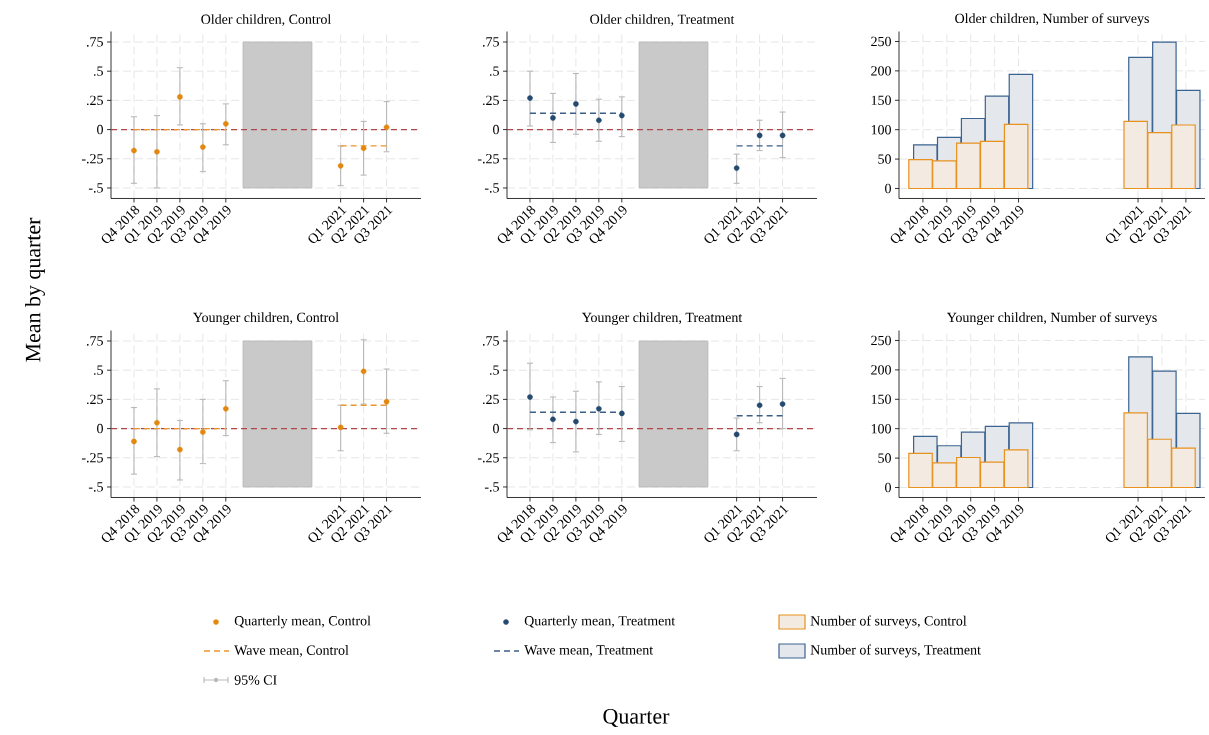 The image size is (1209, 735). What do you see at coordinates (1052, 19) in the screenshot?
I see `chart-title: Older children, Number of surveys` at bounding box center [1052, 19].